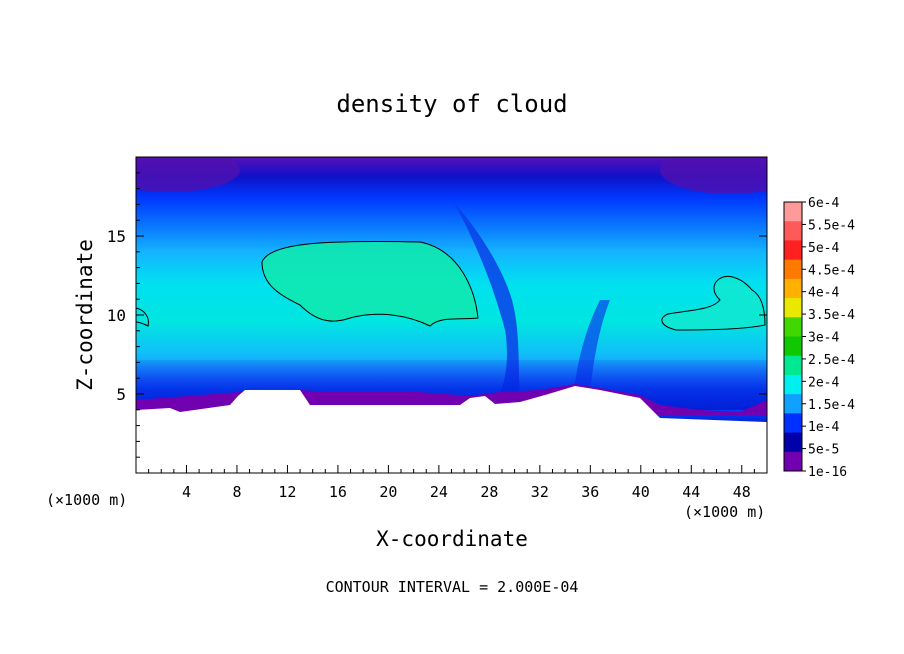  Describe the element at coordinates (831, 315) in the screenshot. I see `colorbar-label: 3.5e-4` at that location.